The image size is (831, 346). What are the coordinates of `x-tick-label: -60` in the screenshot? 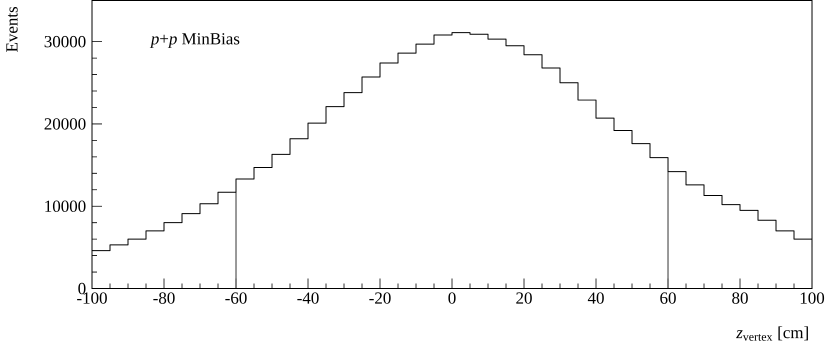 It's located at (236, 298).